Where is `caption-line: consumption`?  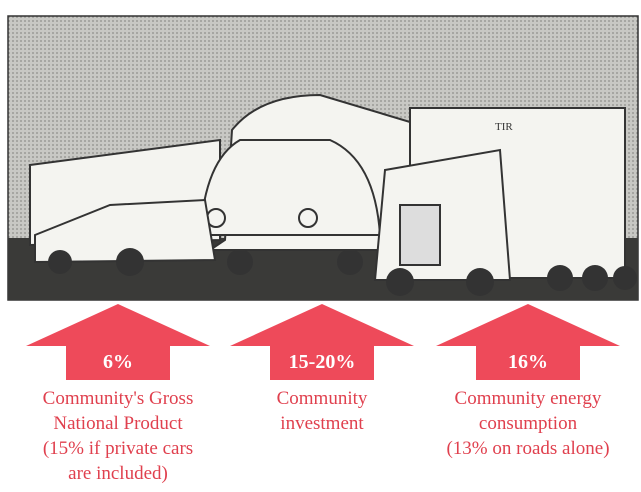
caption-line: consumption is located at coordinates (528, 423).